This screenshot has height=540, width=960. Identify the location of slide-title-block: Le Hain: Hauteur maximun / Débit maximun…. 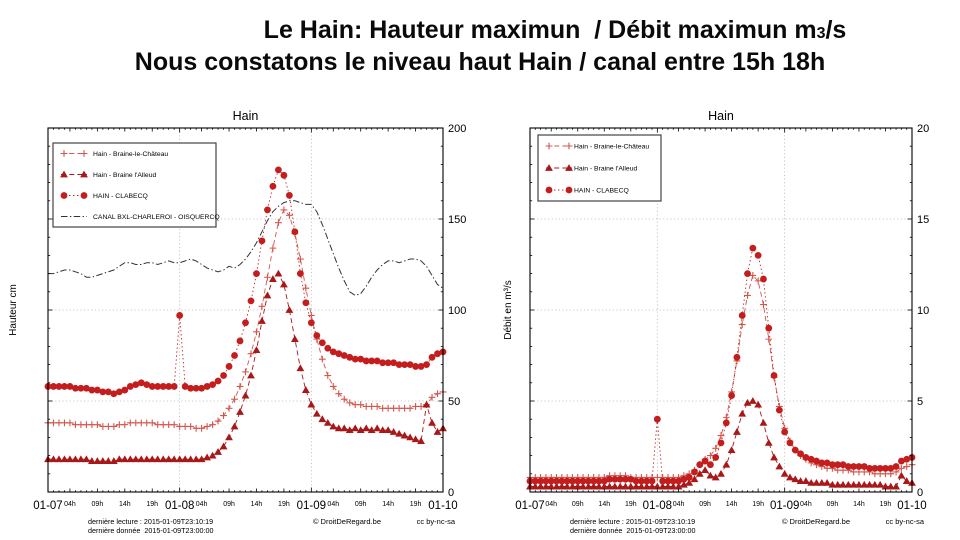
(480, 38).